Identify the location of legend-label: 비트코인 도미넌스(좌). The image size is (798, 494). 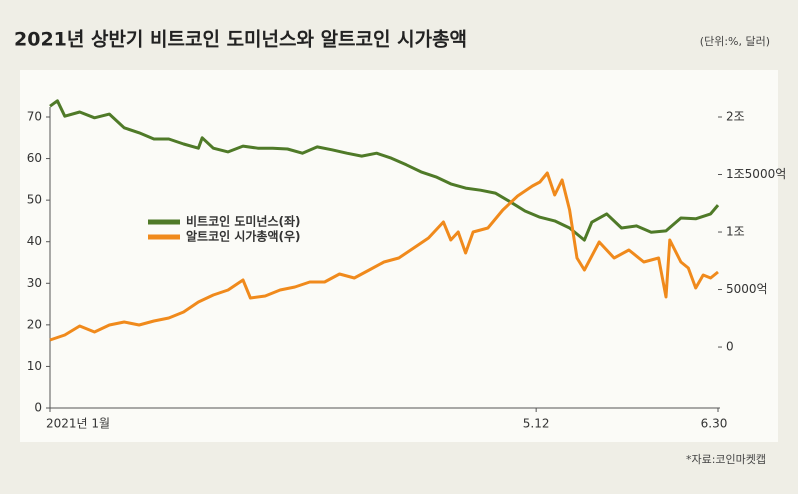
(243, 221).